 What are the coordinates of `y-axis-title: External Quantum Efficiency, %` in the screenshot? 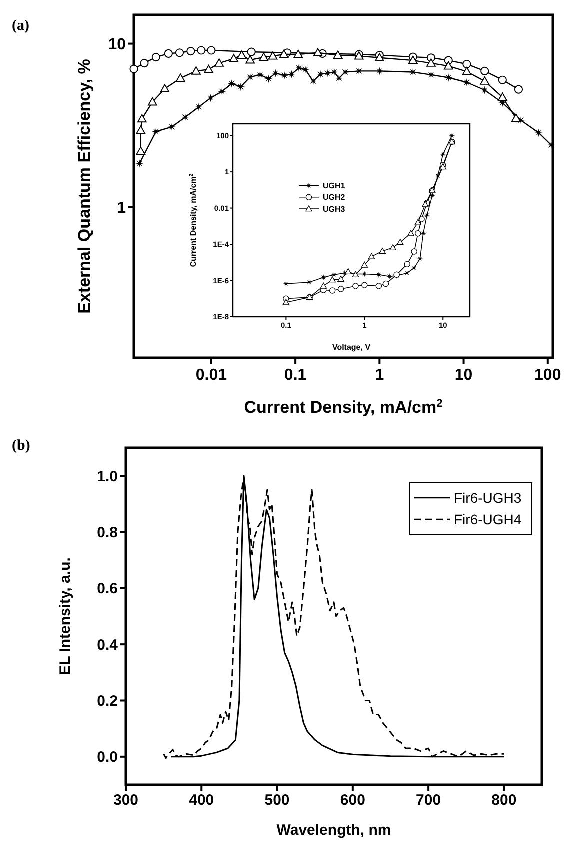 It's located at (84, 186).